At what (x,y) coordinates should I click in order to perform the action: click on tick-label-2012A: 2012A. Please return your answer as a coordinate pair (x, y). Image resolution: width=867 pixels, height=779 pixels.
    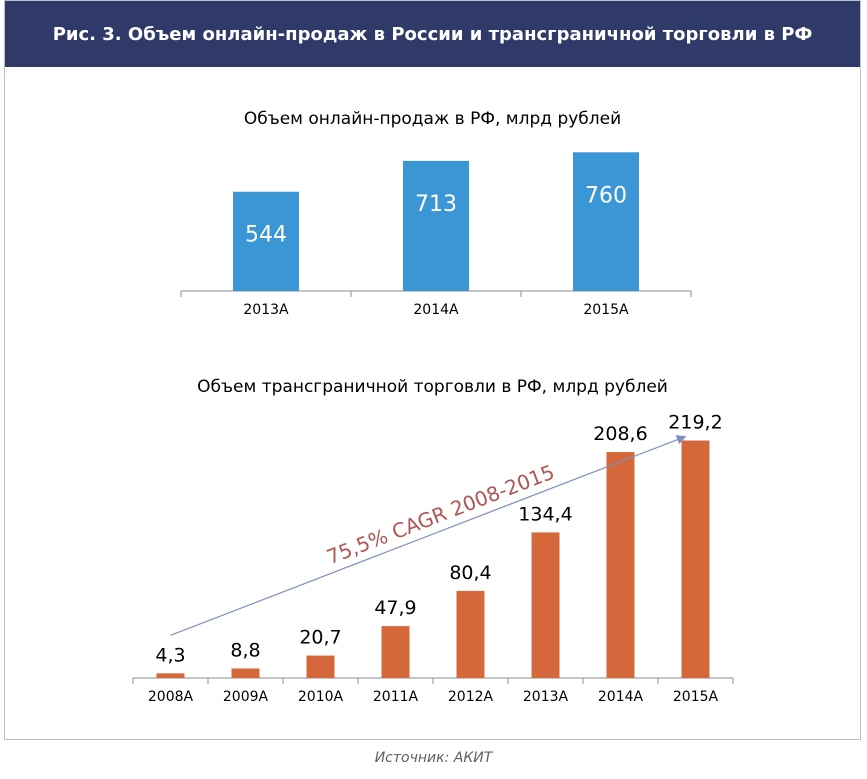
    Looking at the image, I should click on (471, 697).